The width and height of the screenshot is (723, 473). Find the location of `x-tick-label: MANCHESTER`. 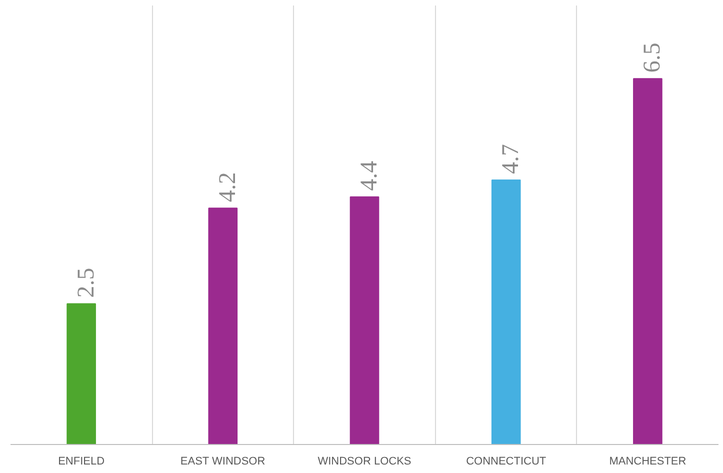

x-tick-label: MANCHESTER is located at coordinates (647, 462).